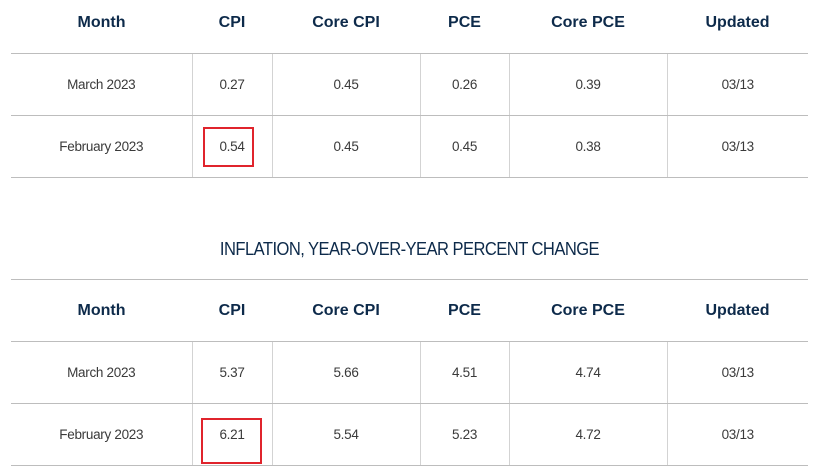 The width and height of the screenshot is (820, 469). I want to click on cell-cpi: 0.27, so click(231, 84).